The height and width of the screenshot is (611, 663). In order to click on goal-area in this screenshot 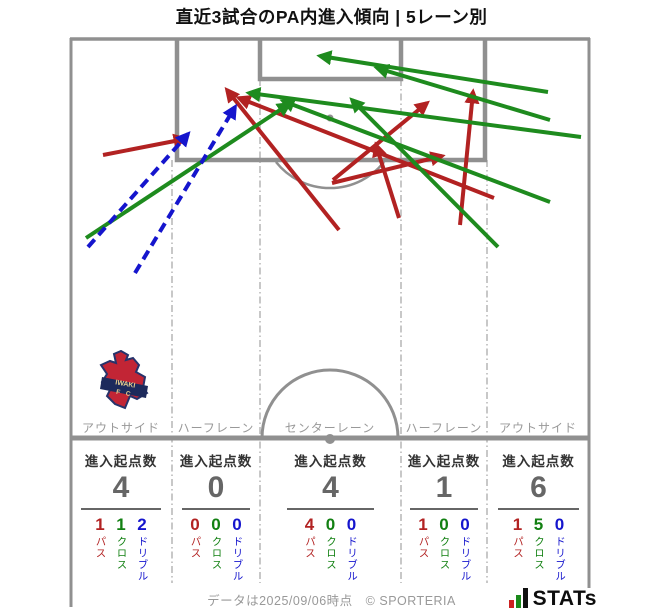, I will do `click(330, 60)`.